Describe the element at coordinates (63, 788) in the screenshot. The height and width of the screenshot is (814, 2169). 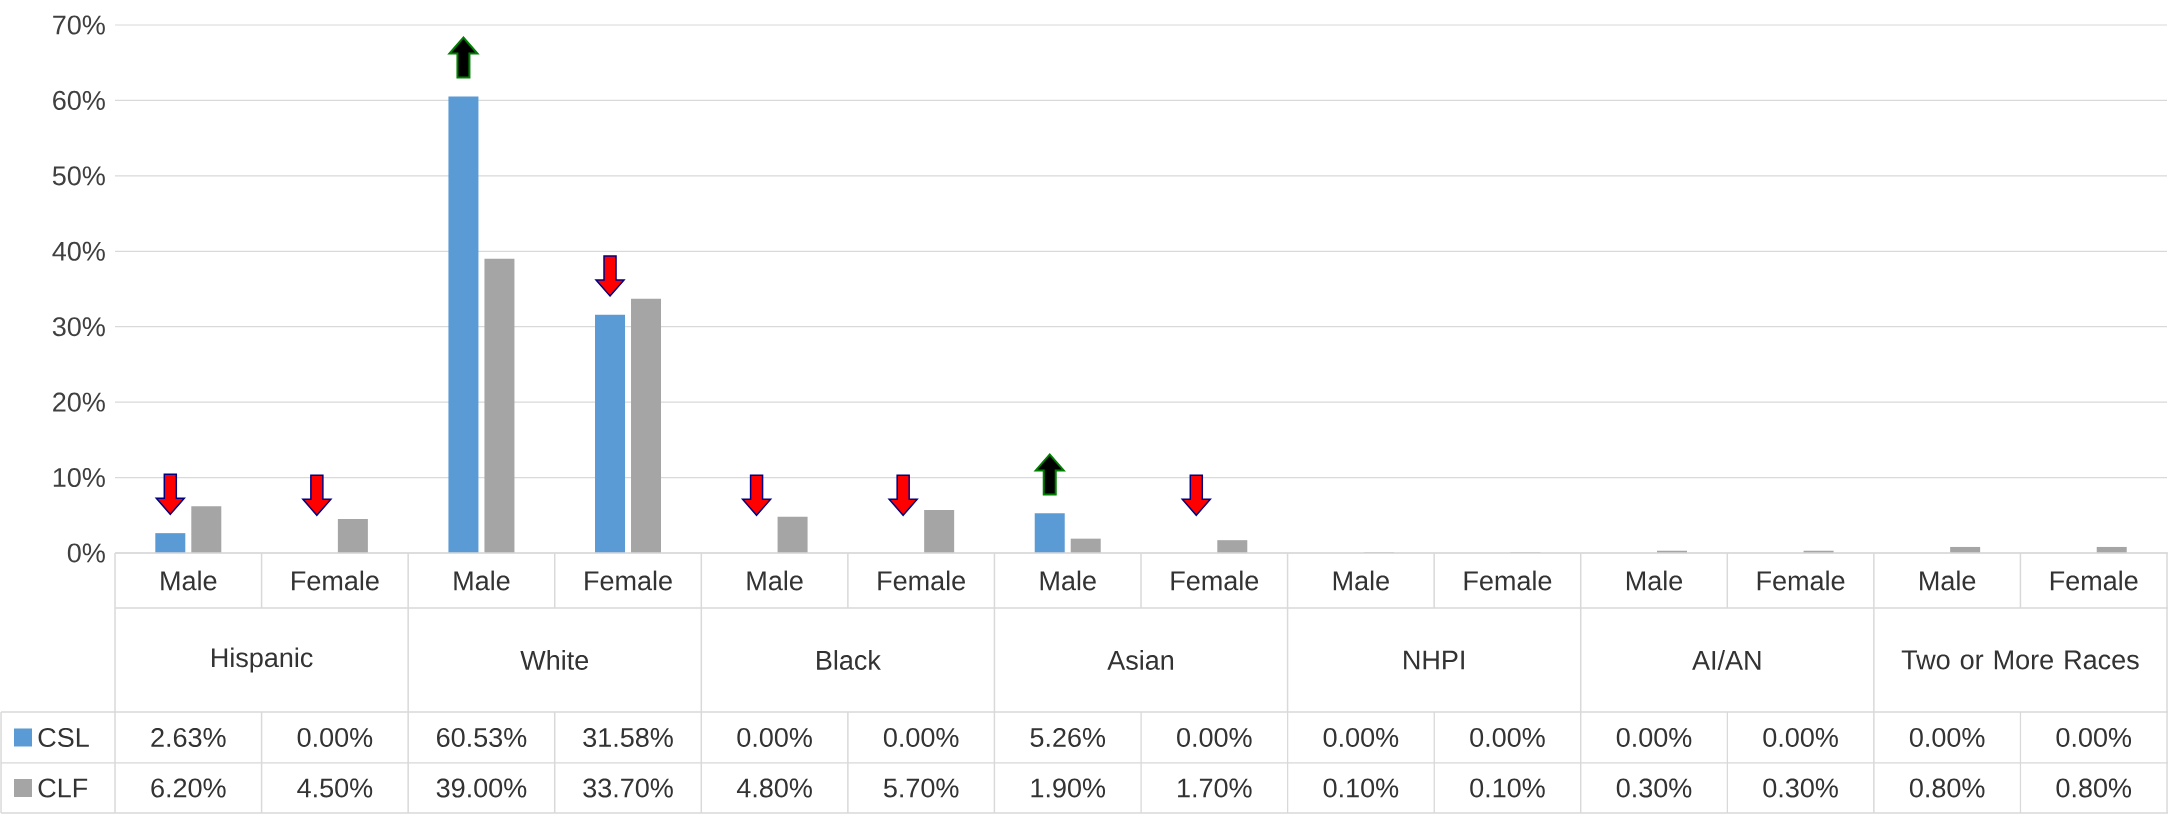
I see `legend-label: CLF` at that location.